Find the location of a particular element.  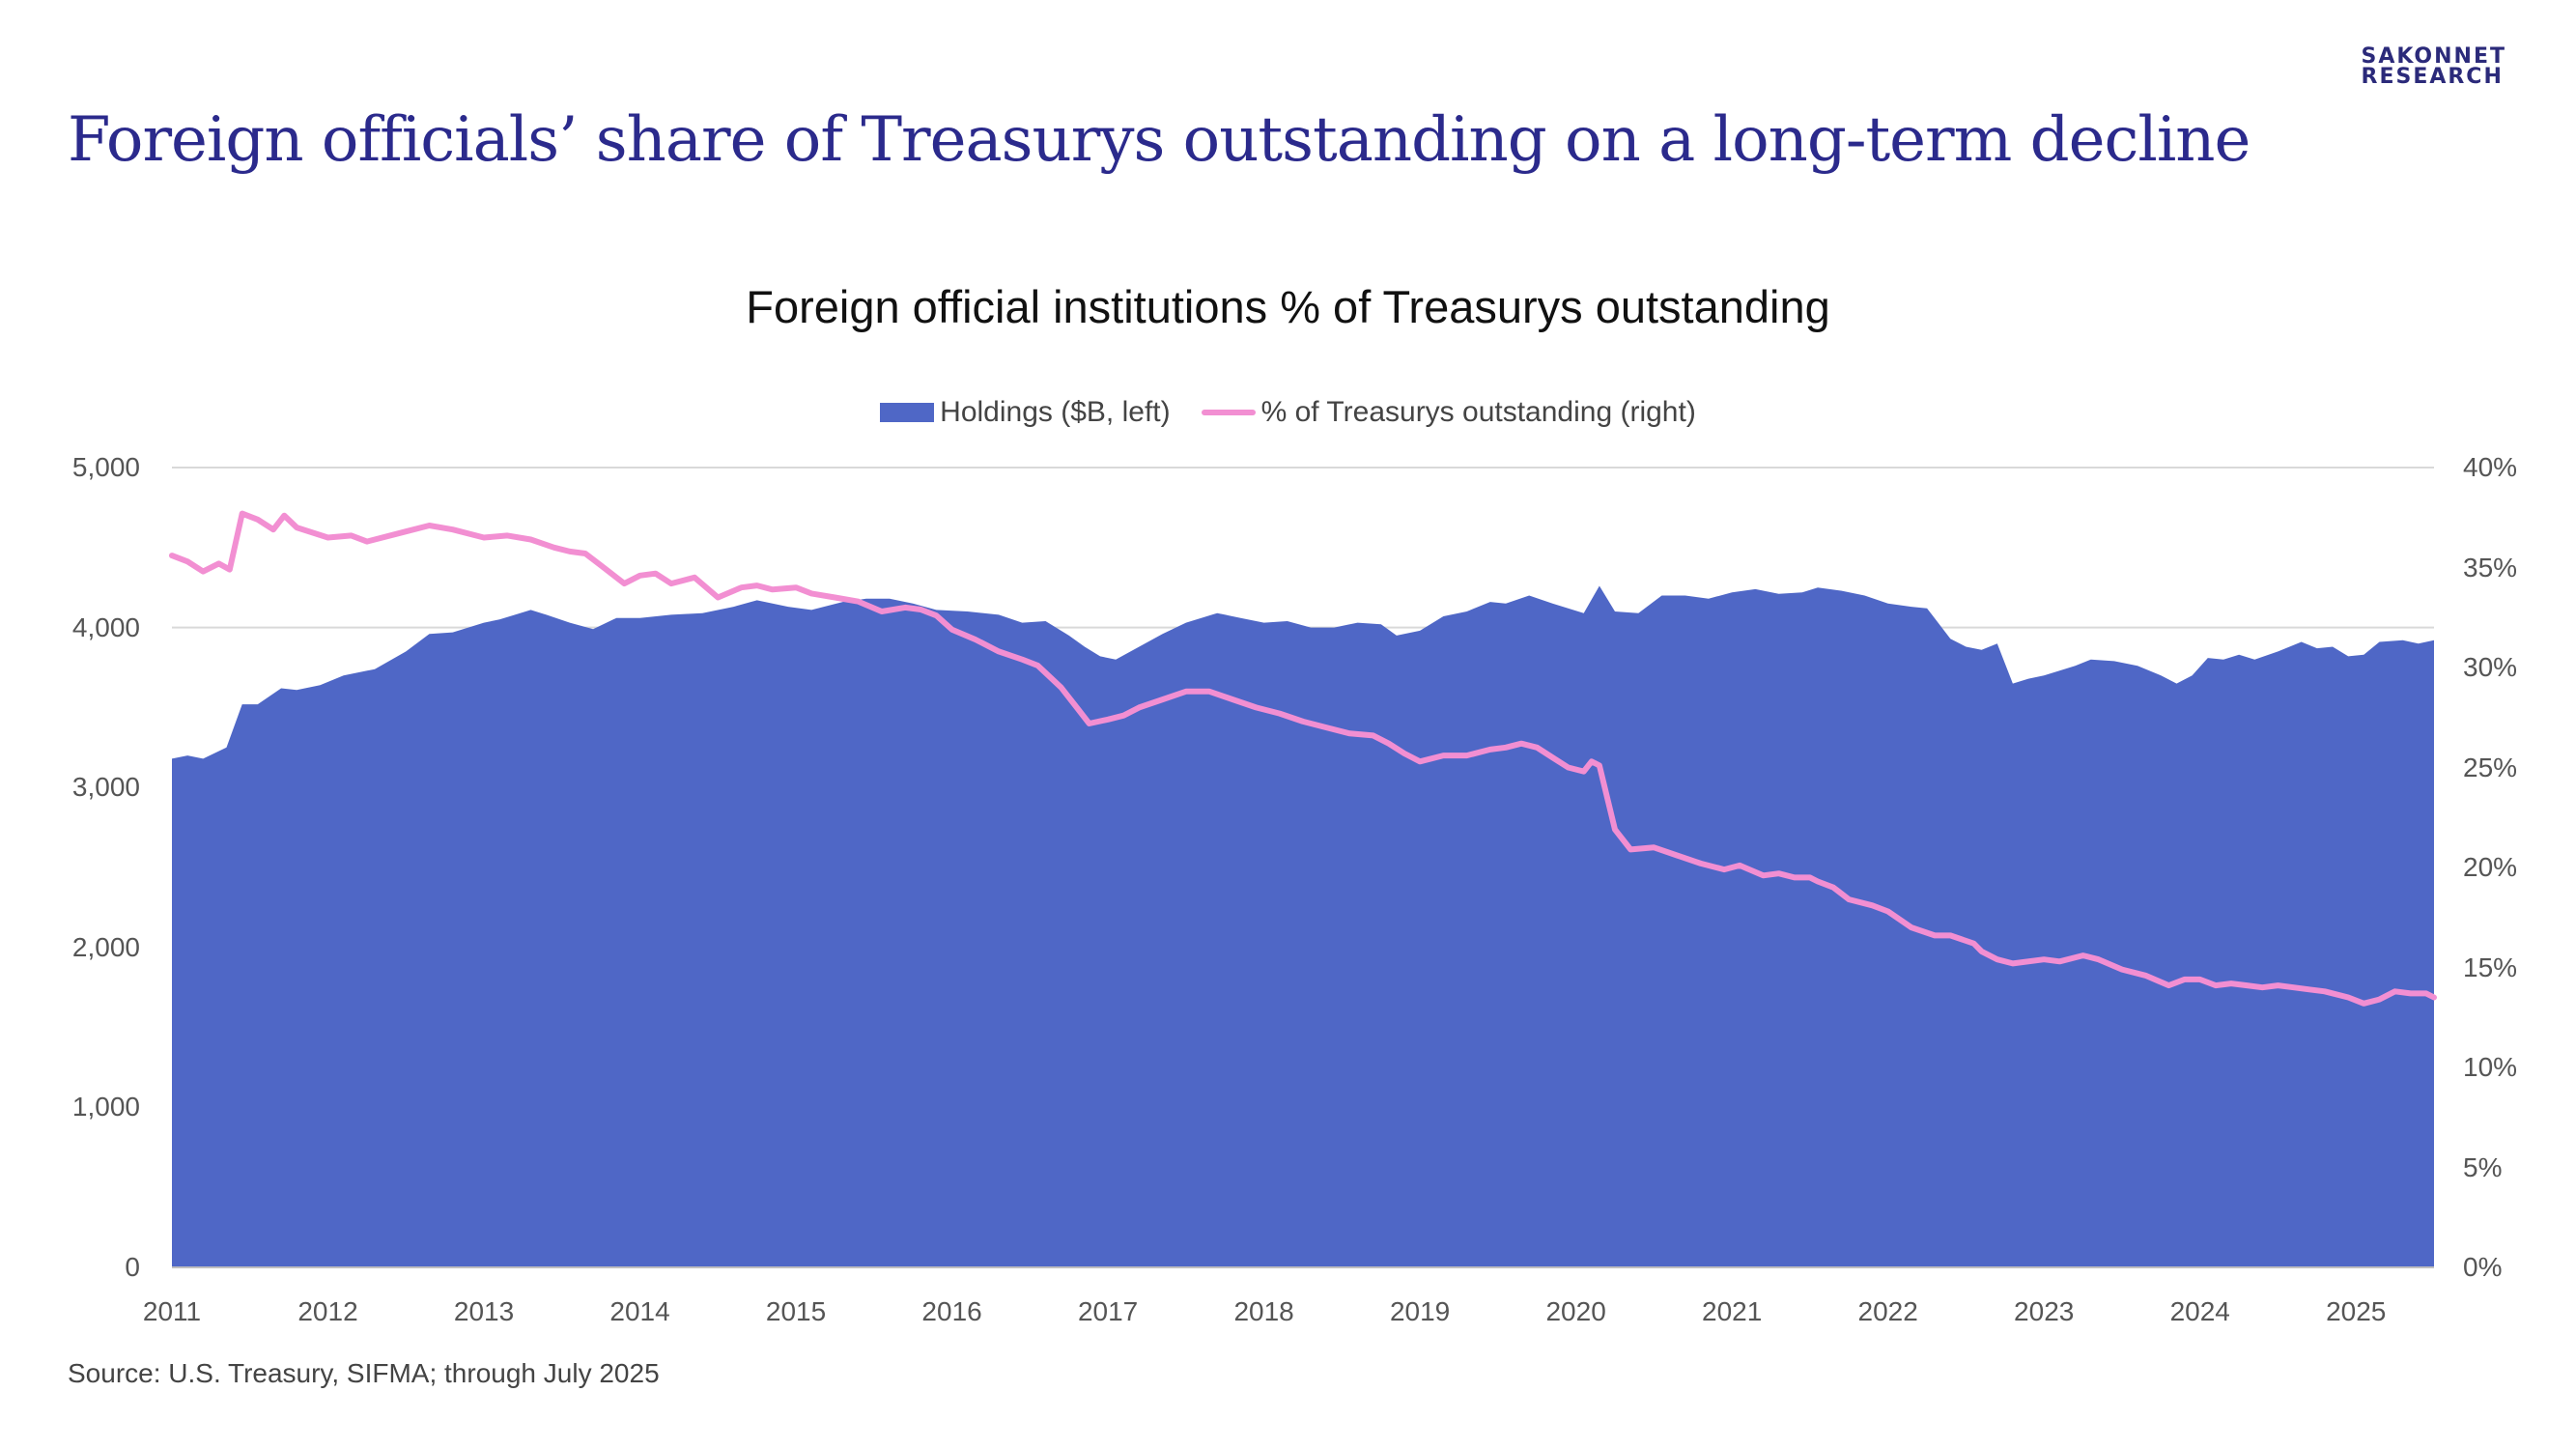

right-tick-20: 20% is located at coordinates (2490, 867).